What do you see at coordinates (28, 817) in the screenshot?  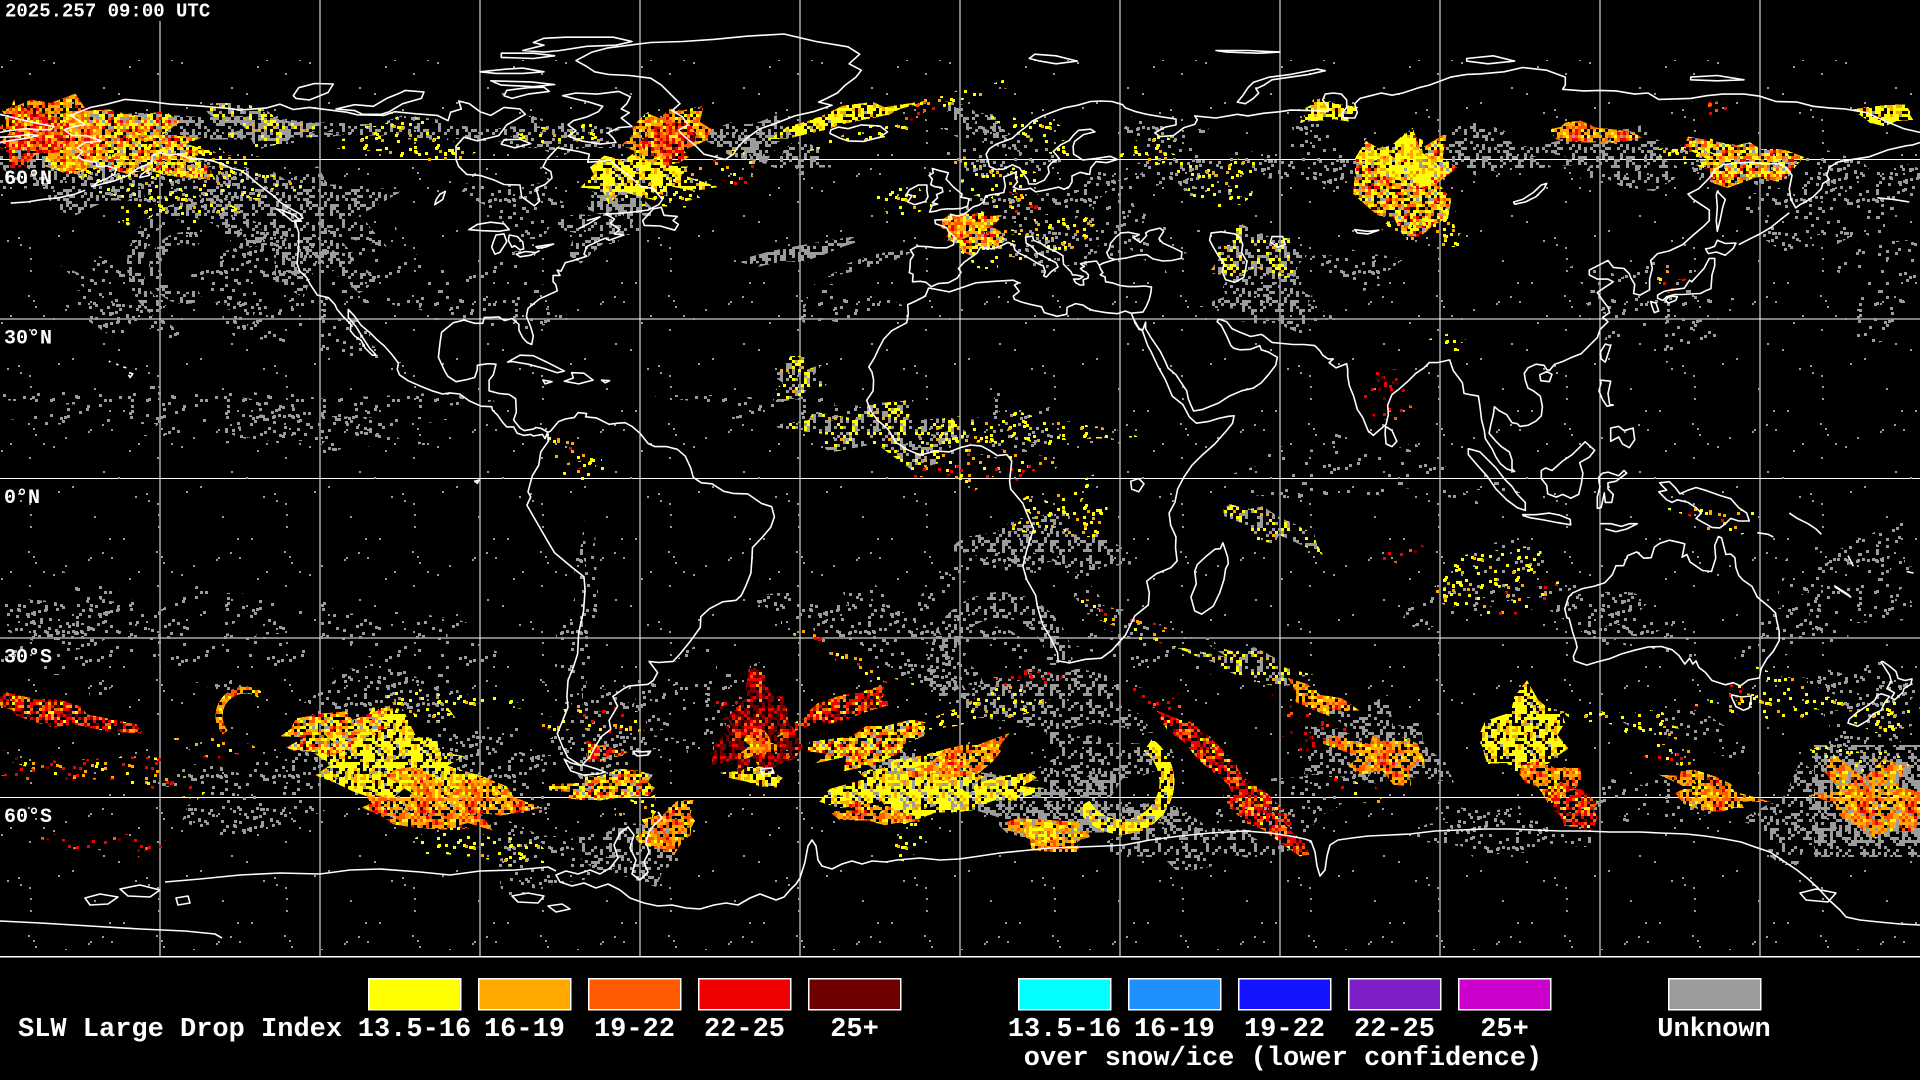 I see `svg-text: 60°S` at bounding box center [28, 817].